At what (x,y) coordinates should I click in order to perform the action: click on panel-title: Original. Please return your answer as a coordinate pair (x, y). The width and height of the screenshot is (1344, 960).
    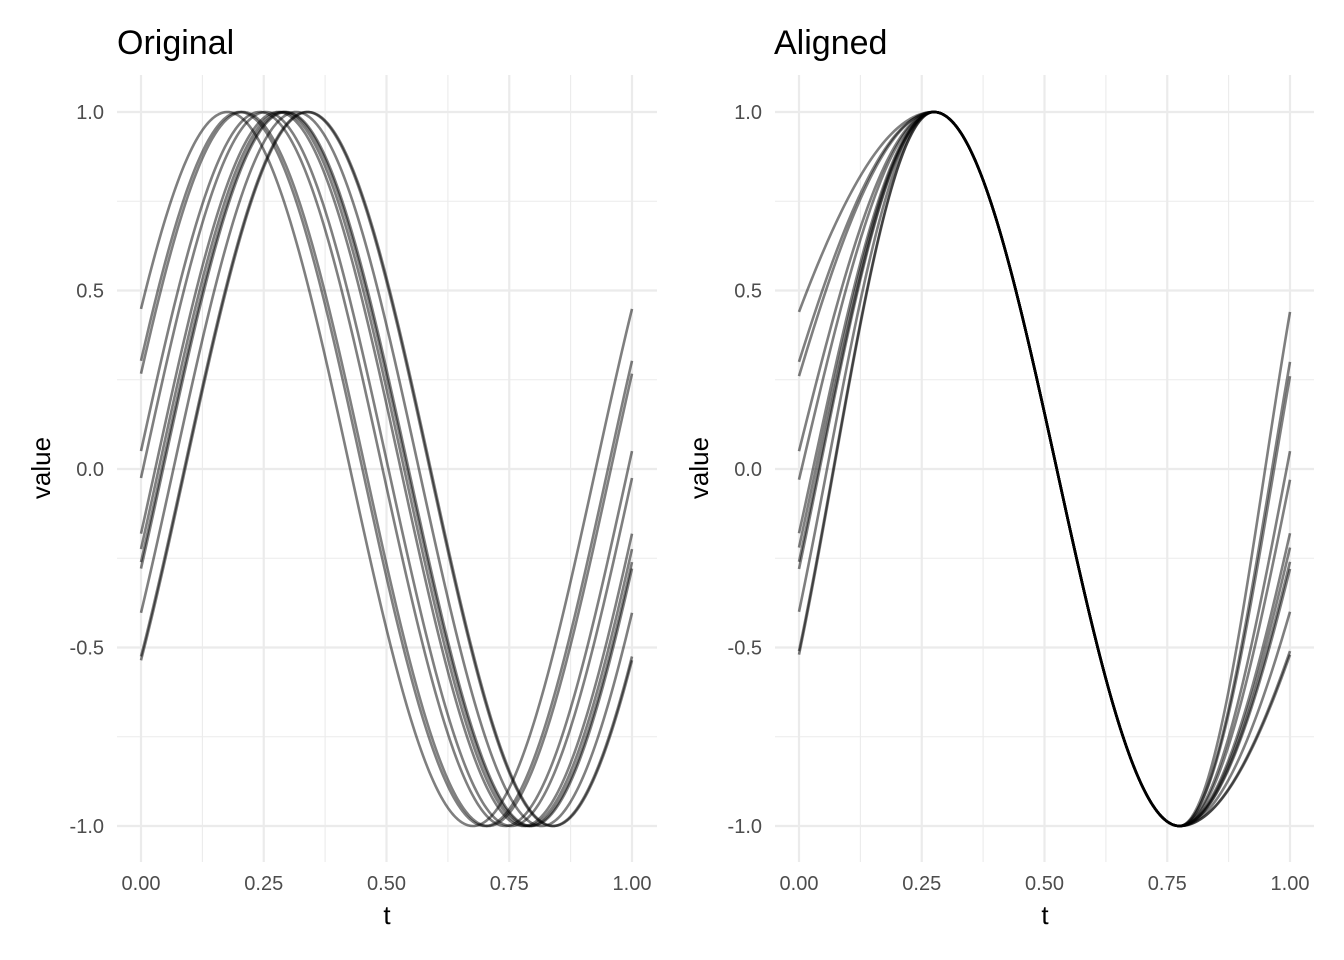
    Looking at the image, I should click on (175, 43).